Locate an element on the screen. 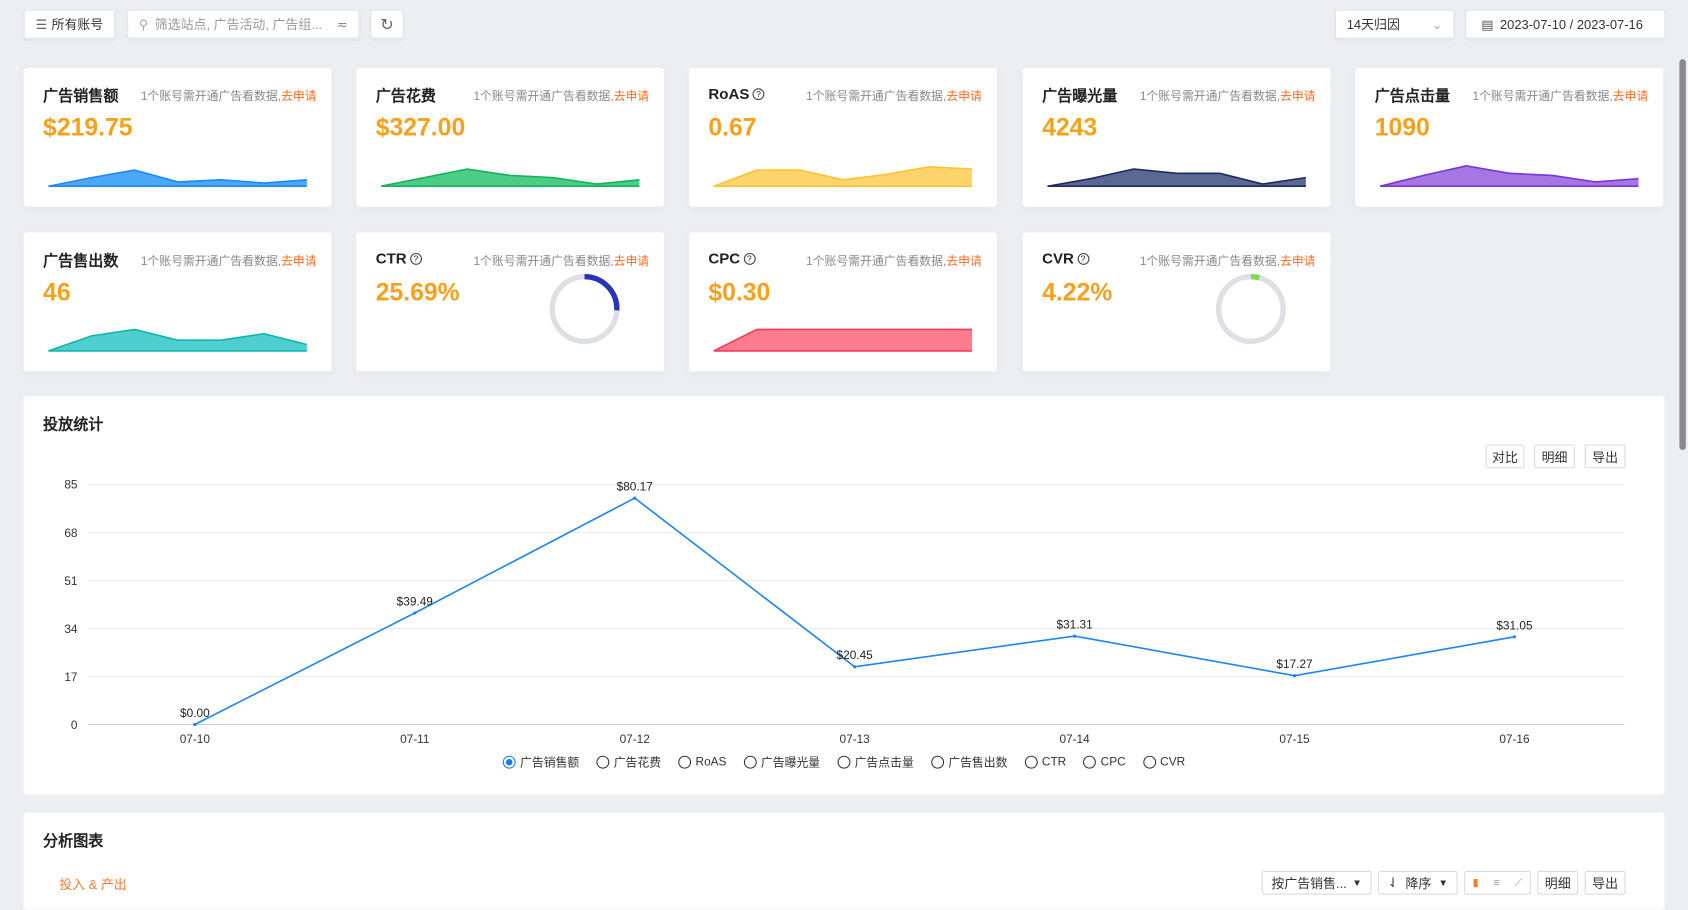 This screenshot has height=910, width=1688. filter-icon: ≂ is located at coordinates (342, 24).